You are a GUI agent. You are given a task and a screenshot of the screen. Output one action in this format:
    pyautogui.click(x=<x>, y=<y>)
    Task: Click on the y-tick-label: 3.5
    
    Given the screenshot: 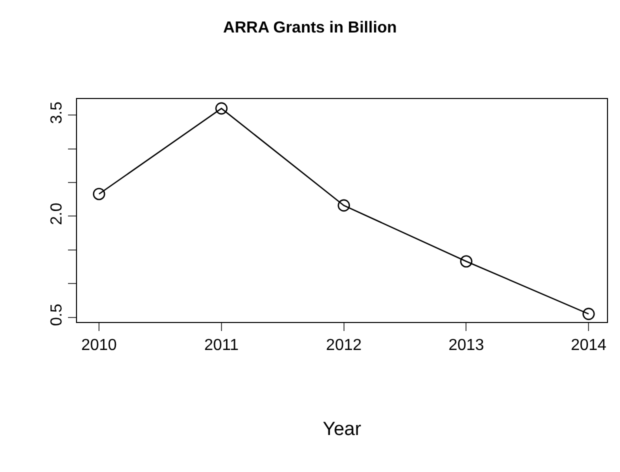 What is the action you would take?
    pyautogui.click(x=57, y=113)
    